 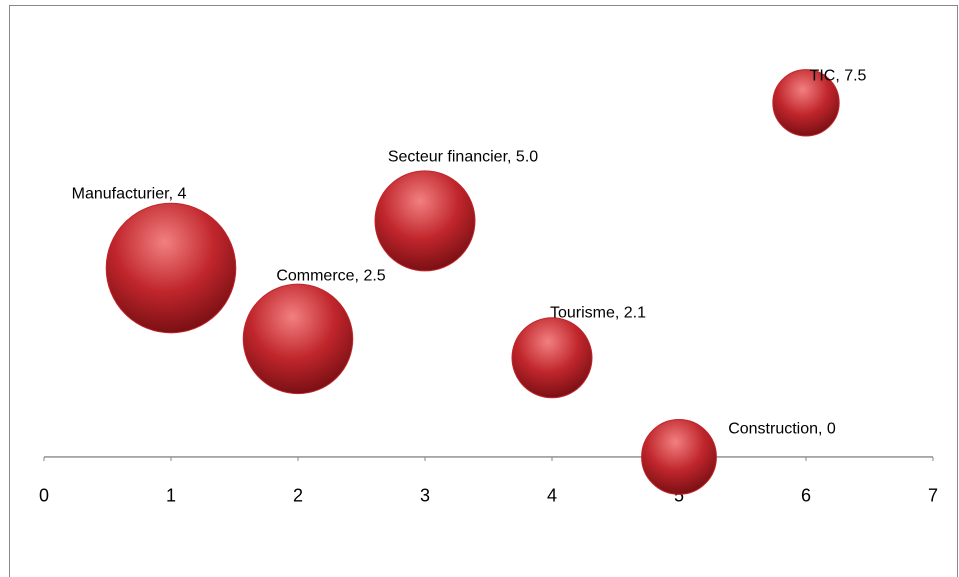 What do you see at coordinates (598, 313) in the screenshot?
I see `data-label: Tourisme, 2.1` at bounding box center [598, 313].